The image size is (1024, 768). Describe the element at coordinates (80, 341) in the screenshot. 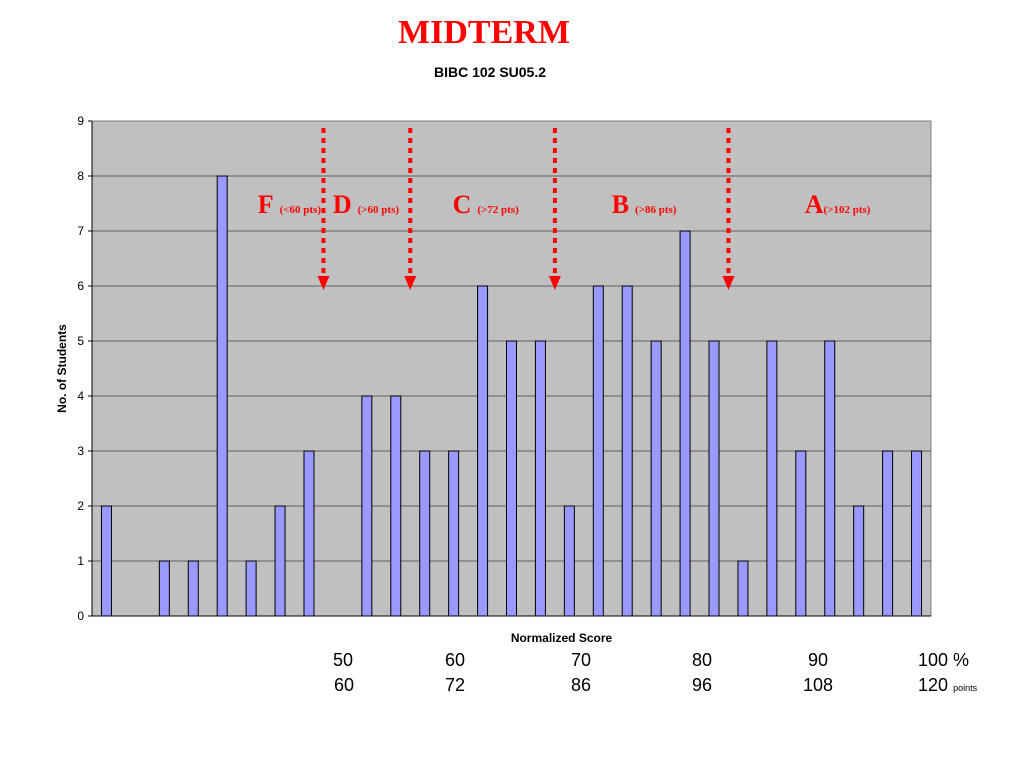

I see `y-tick-label-5: 5` at that location.